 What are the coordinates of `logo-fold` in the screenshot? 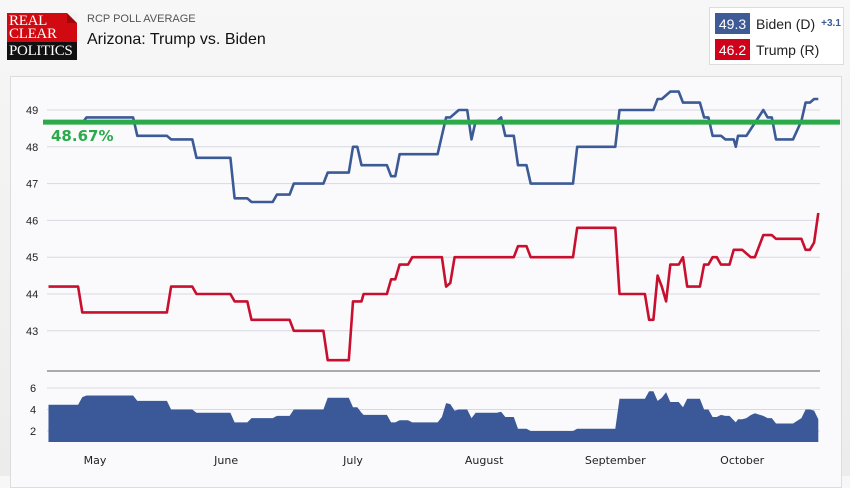 It's located at (72, 18).